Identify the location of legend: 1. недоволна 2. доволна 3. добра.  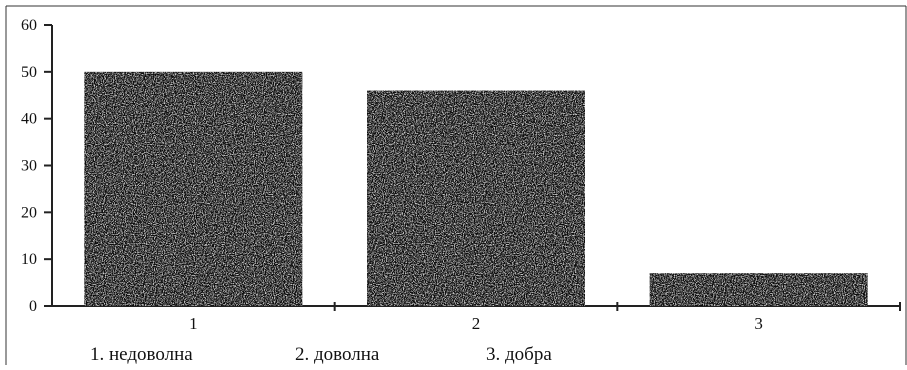
(321, 354).